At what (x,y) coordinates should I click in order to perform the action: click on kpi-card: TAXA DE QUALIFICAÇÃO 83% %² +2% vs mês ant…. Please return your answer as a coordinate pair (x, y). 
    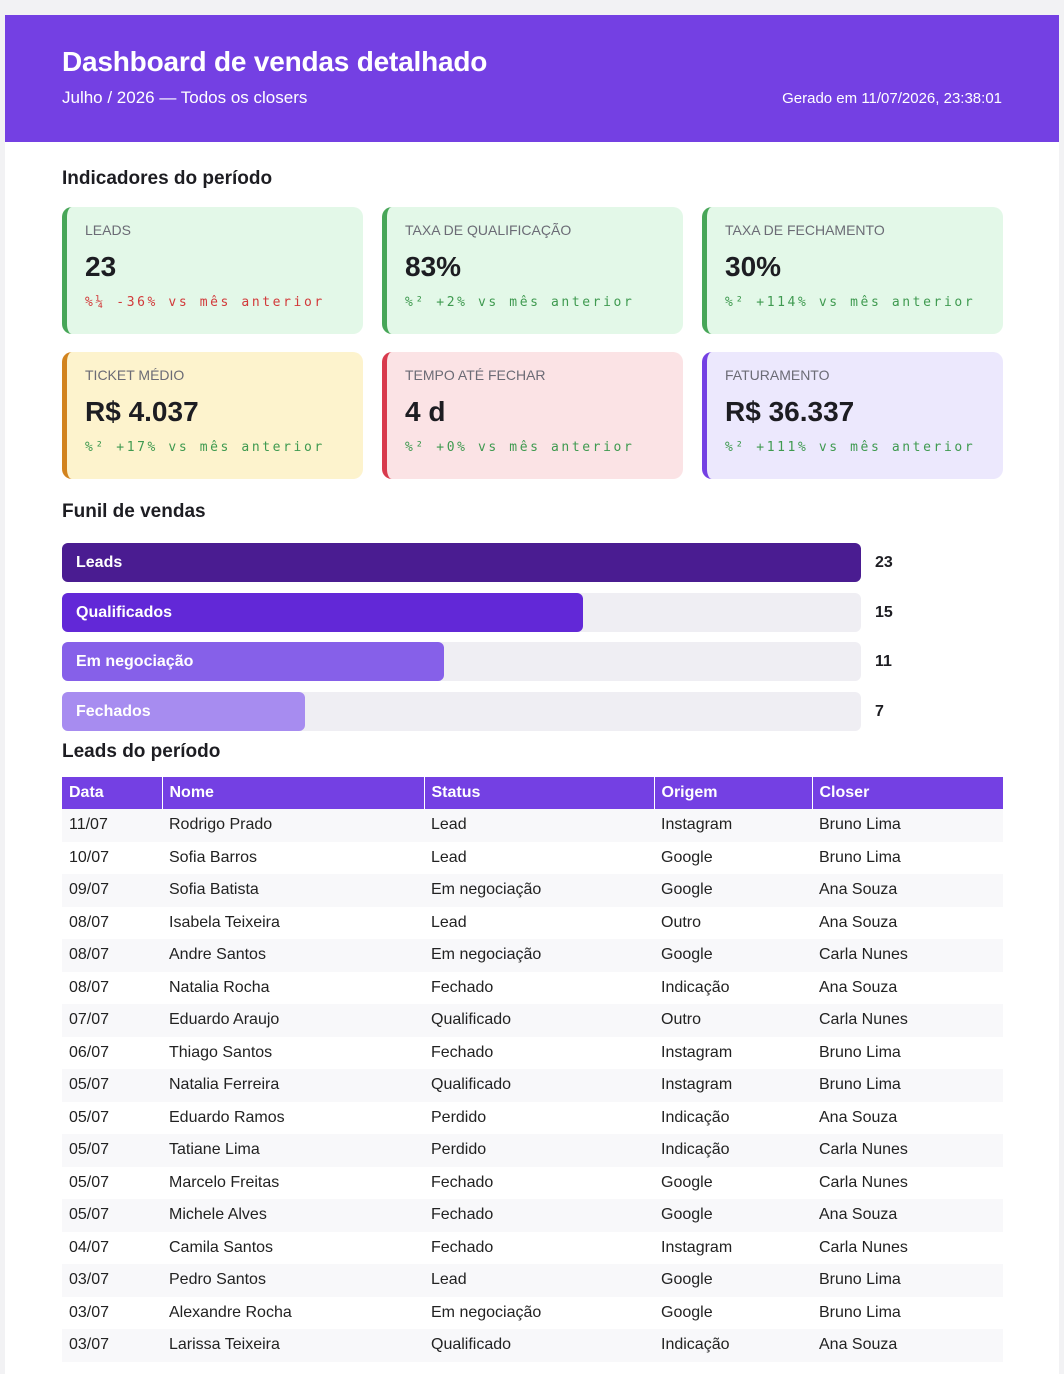
    Looking at the image, I should click on (532, 270).